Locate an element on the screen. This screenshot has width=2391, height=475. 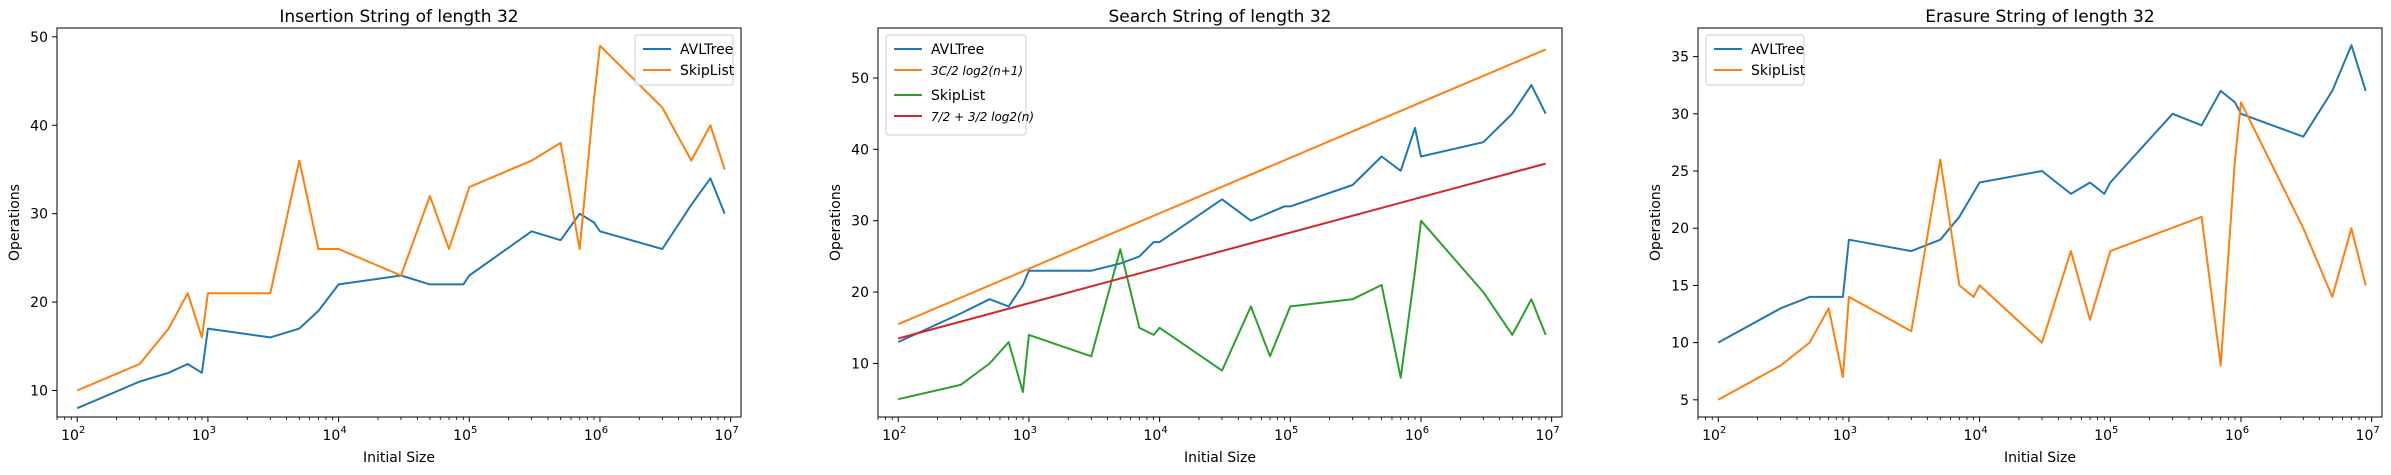
chart-title: Insertion String of length 32 is located at coordinates (398, 17).